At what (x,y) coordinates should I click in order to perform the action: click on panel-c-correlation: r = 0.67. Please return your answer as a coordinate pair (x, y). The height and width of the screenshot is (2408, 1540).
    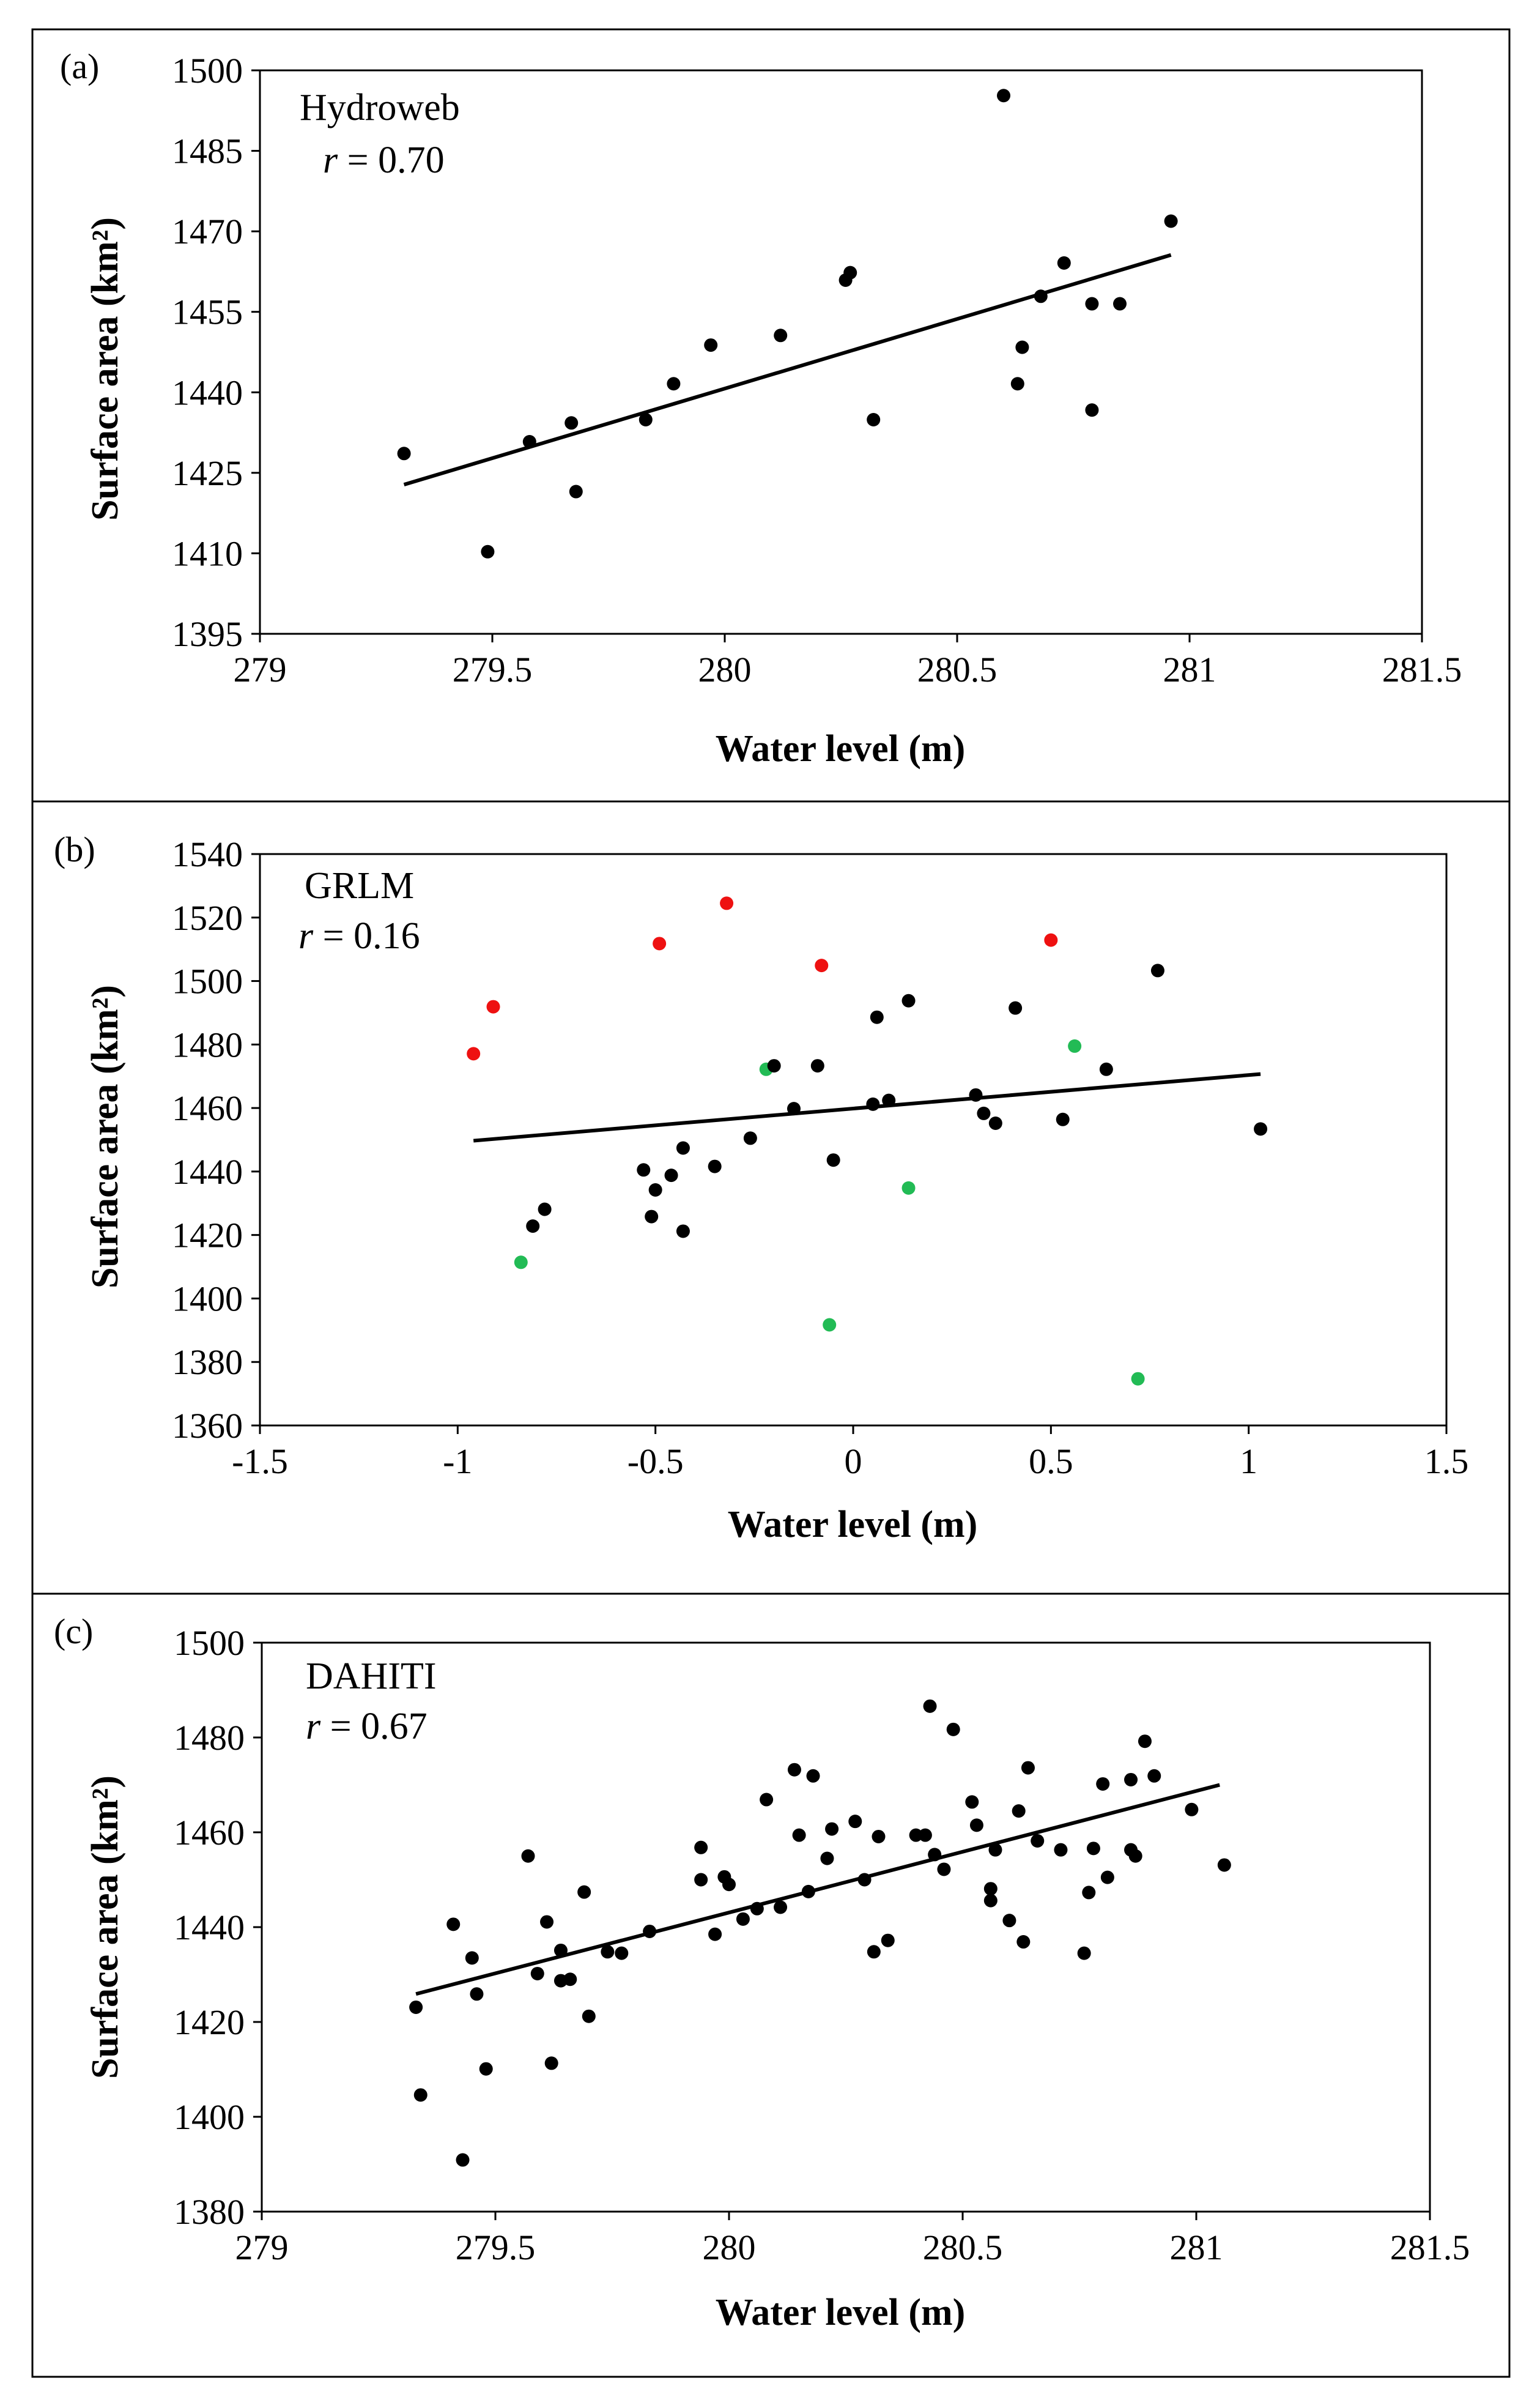
    Looking at the image, I should click on (367, 1726).